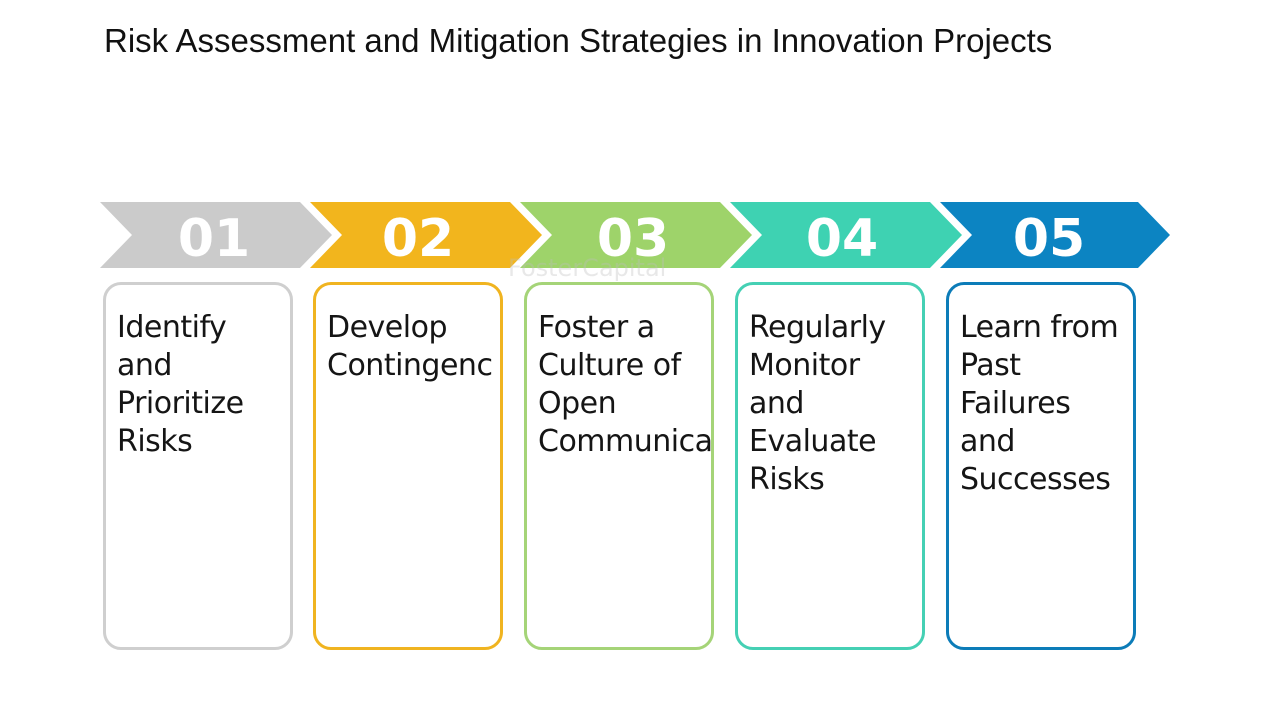  I want to click on step-card-text: Identify and Prioritize Risks, so click(180, 384).